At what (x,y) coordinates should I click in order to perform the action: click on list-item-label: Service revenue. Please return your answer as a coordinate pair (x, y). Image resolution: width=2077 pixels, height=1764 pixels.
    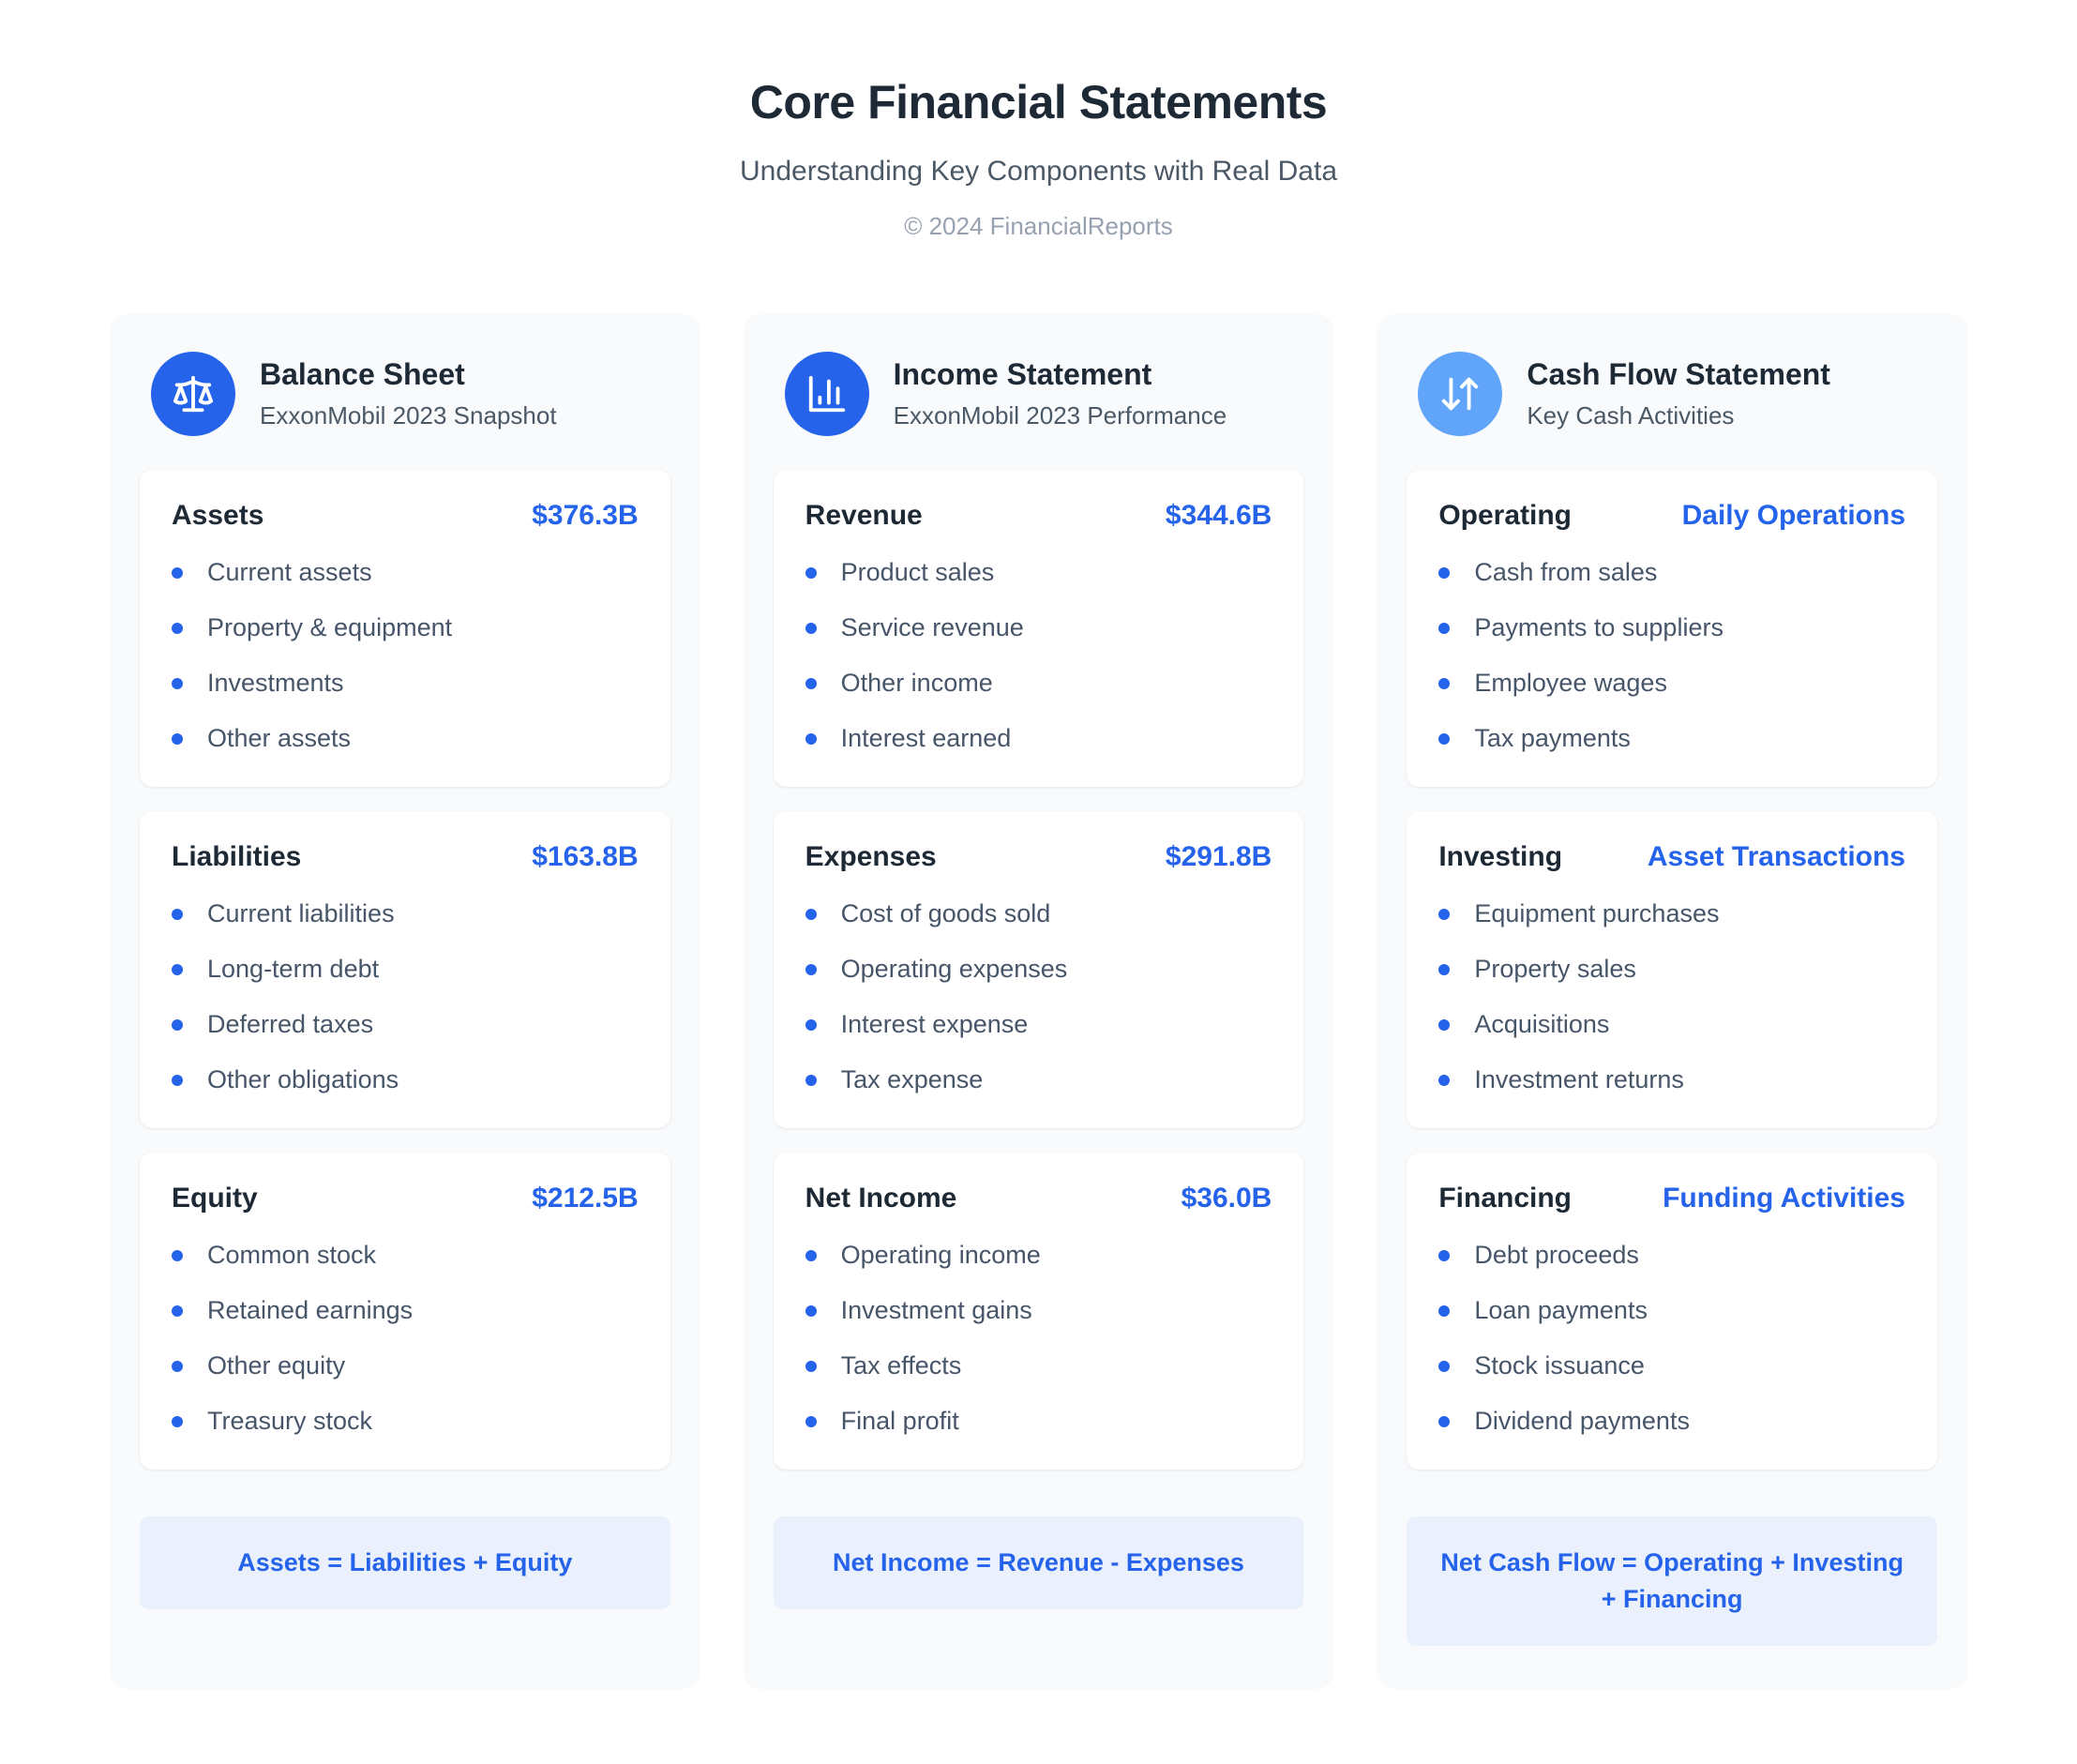
    Looking at the image, I should click on (932, 627).